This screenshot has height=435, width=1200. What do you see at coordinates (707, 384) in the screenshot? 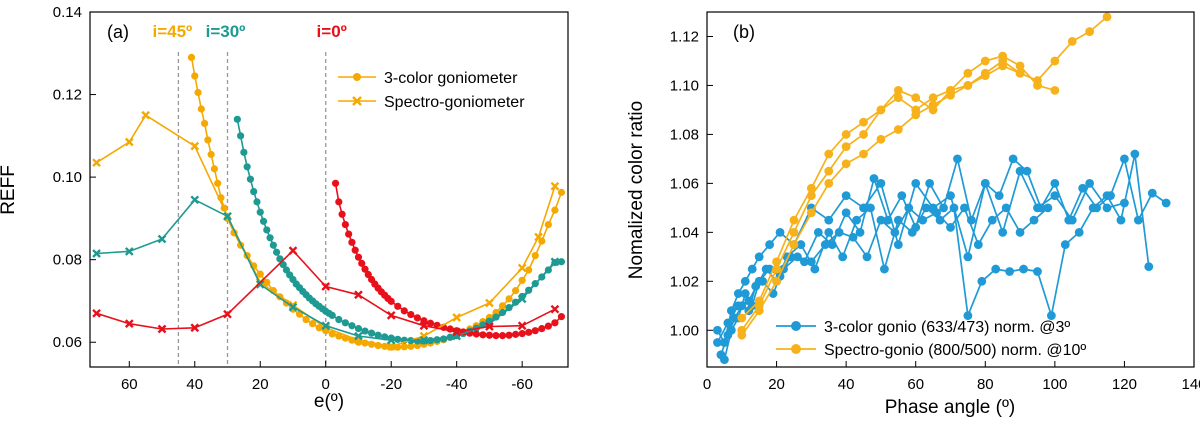
I see `chart-b-xtick-label: 0` at bounding box center [707, 384].